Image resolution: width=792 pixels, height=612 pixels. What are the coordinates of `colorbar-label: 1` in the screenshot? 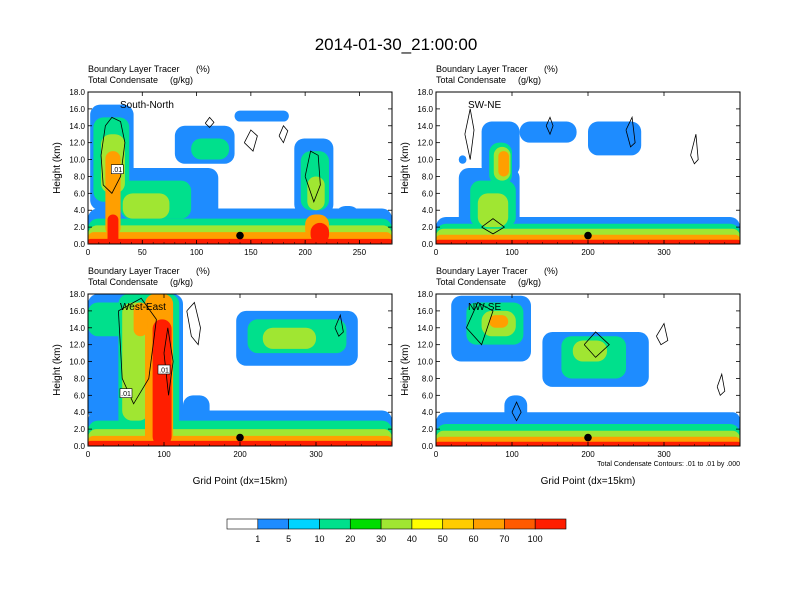 It's located at (257, 539).